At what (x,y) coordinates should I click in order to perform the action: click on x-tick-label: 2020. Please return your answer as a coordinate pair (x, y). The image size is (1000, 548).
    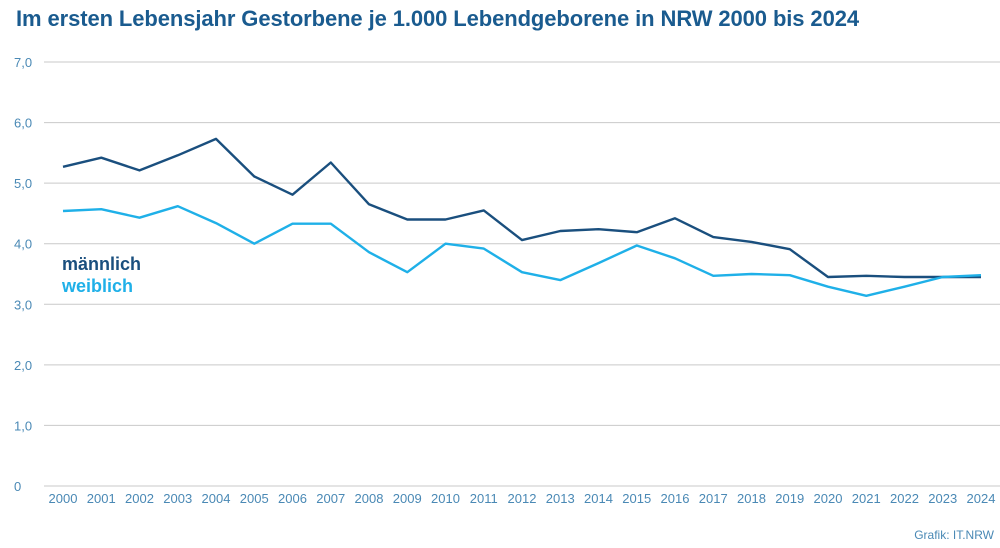
    Looking at the image, I should click on (828, 498).